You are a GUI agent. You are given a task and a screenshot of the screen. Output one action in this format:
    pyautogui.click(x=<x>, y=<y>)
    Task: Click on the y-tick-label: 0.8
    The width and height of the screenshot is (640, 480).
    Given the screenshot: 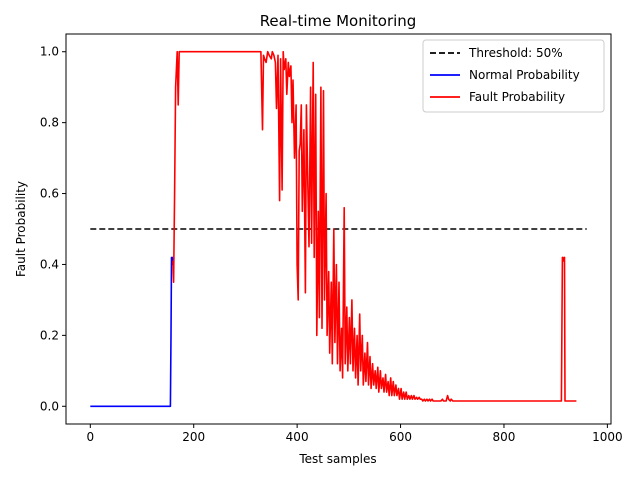 What is the action you would take?
    pyautogui.click(x=49, y=123)
    